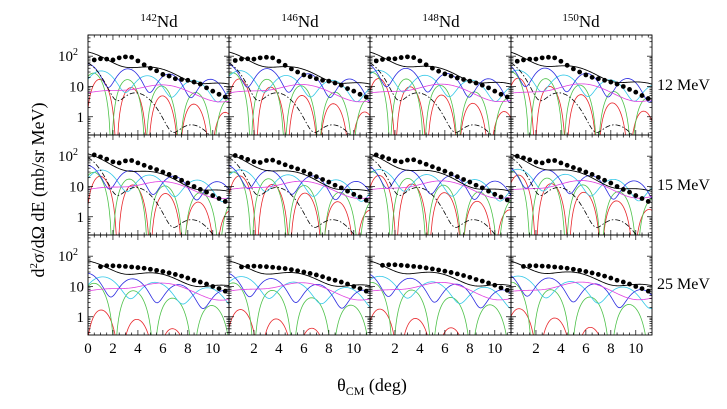  Describe the element at coordinates (299, 183) in the screenshot. I see `curve-L3-r1c1` at that location.